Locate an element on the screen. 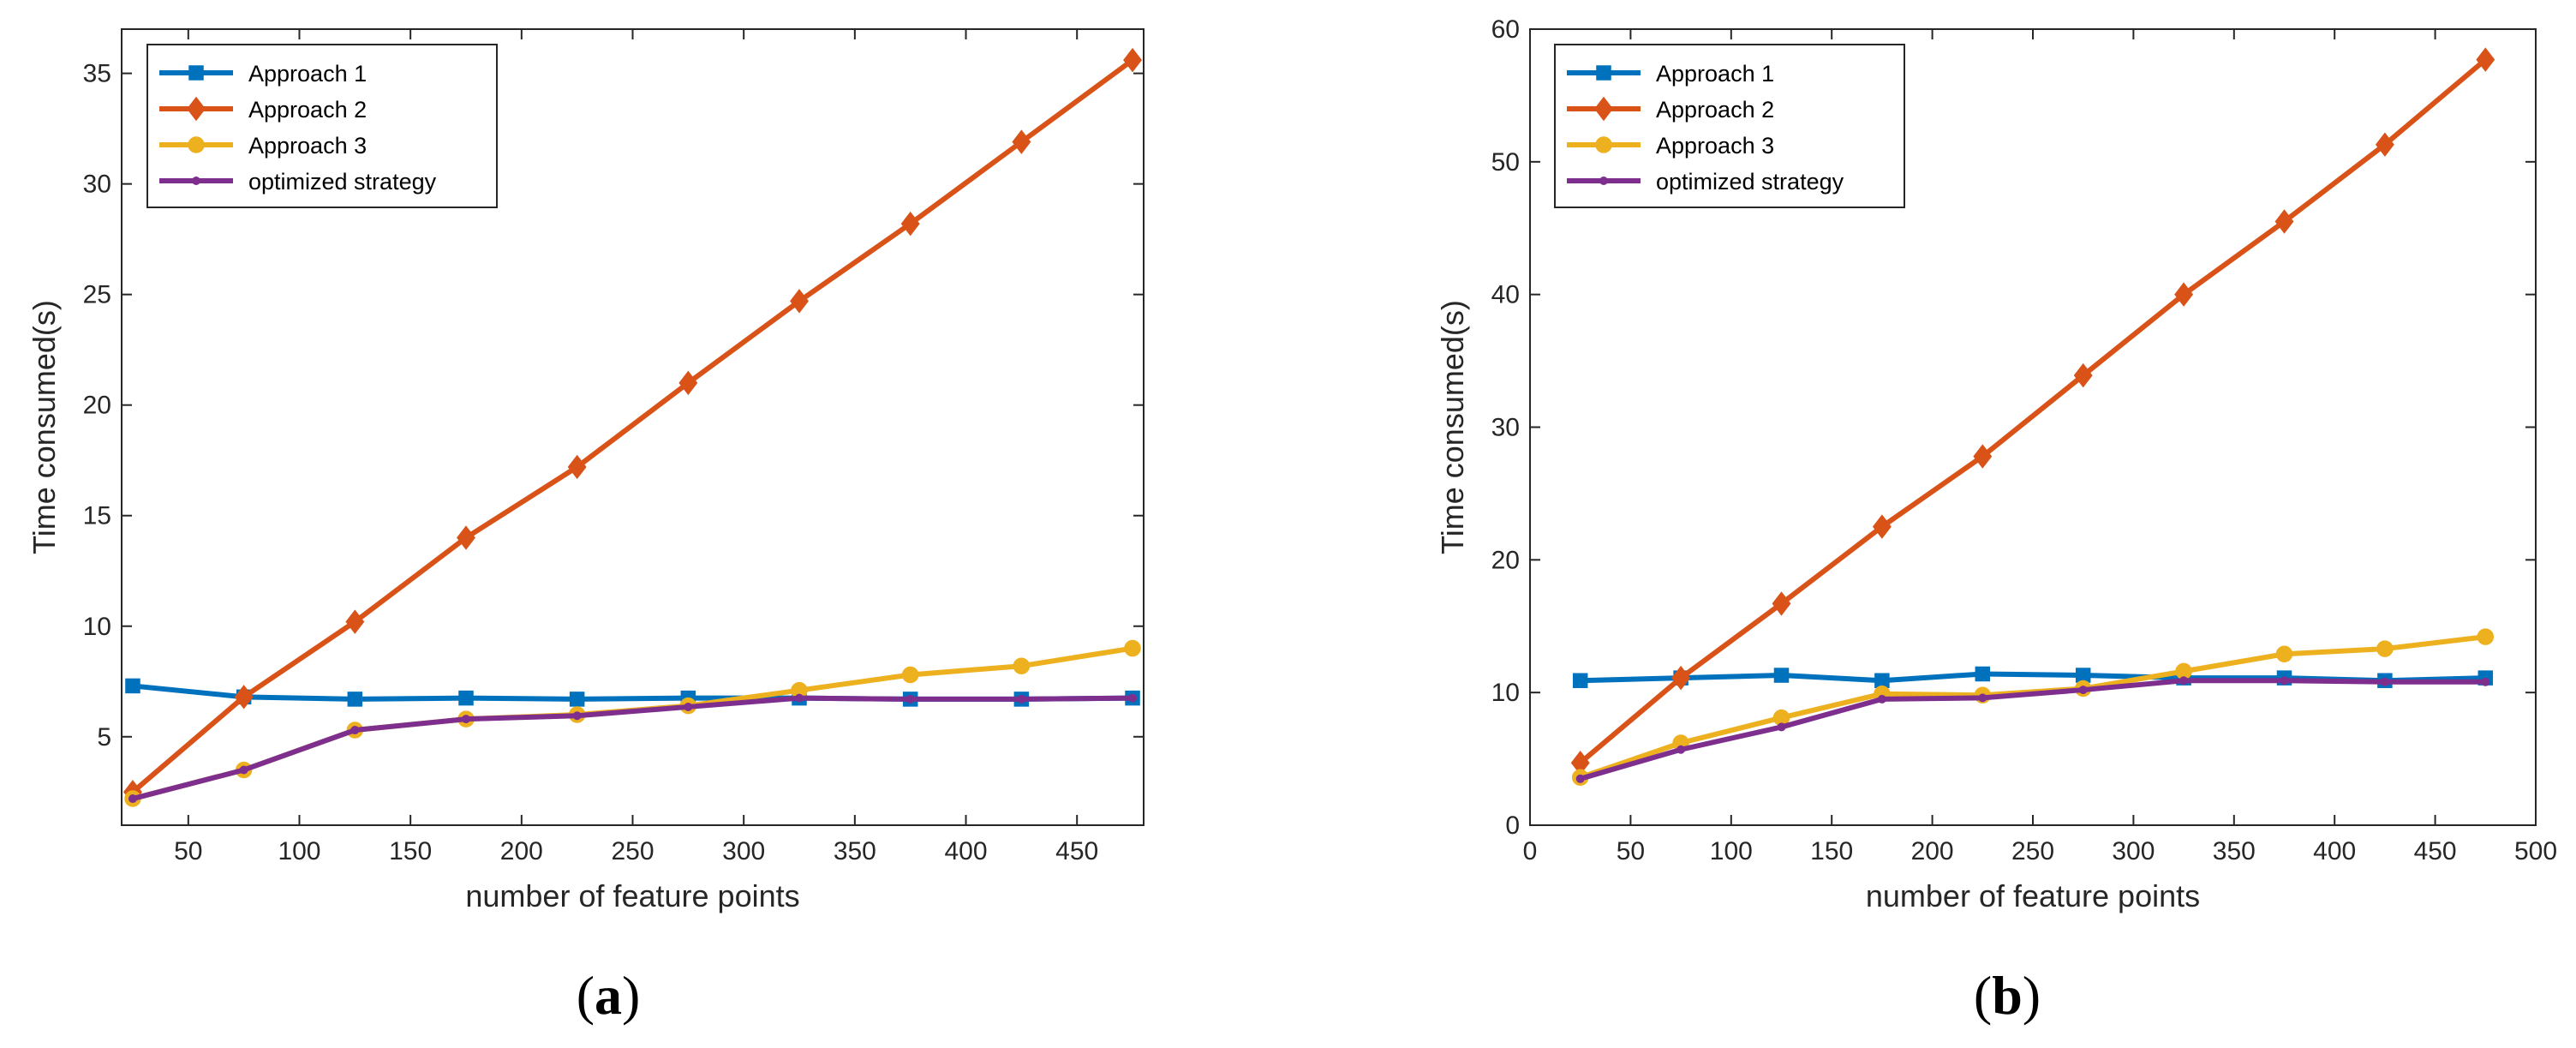 This screenshot has width=2576, height=1048. y-tick-label: 50 is located at coordinates (1506, 162).